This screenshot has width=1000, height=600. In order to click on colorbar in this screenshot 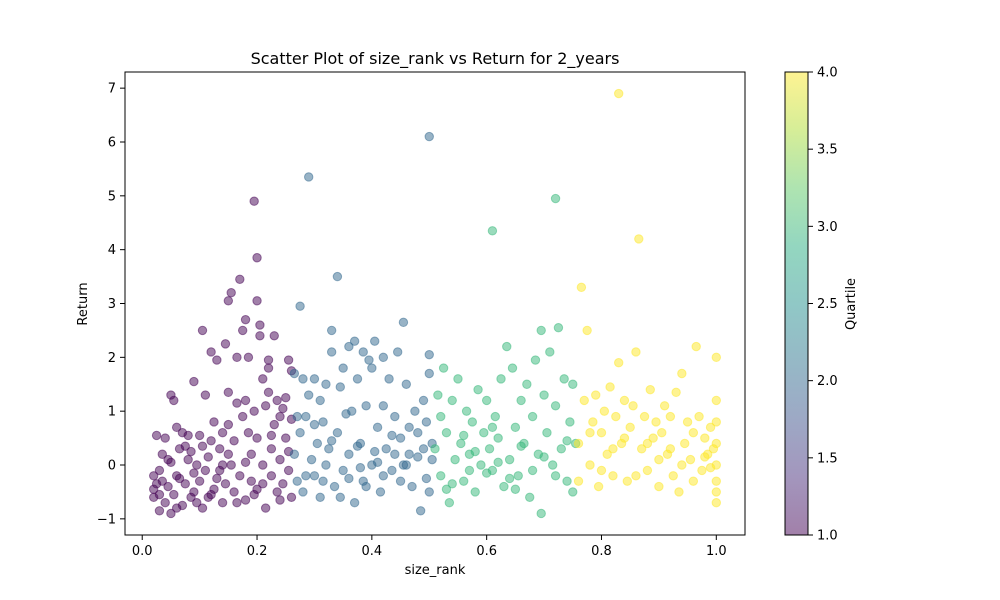, I will do `click(796, 303)`.